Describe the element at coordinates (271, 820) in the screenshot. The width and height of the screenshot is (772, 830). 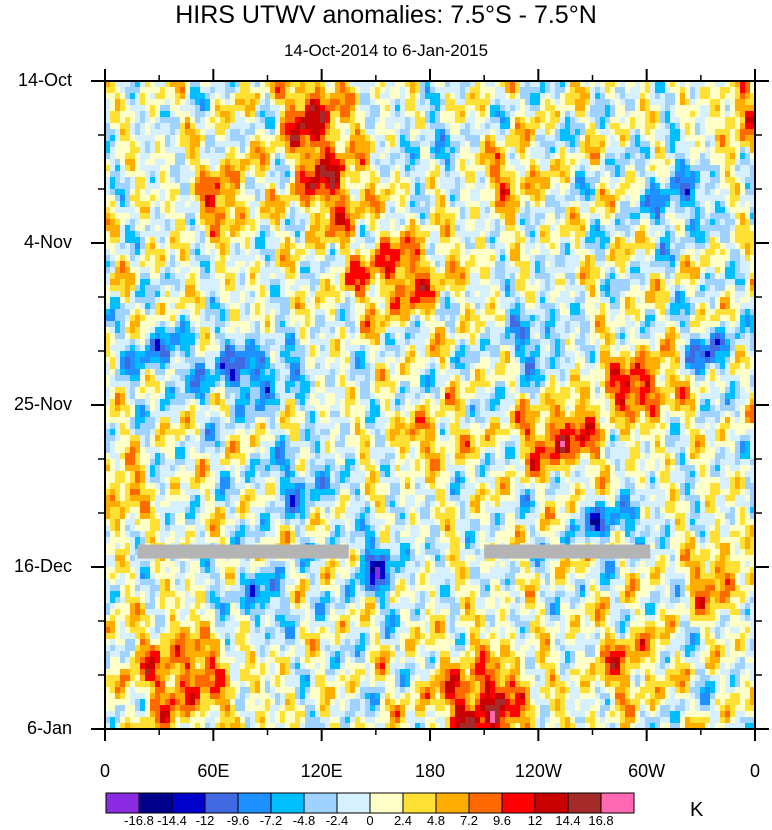
I see `colorbar-level-label: -7.2` at that location.